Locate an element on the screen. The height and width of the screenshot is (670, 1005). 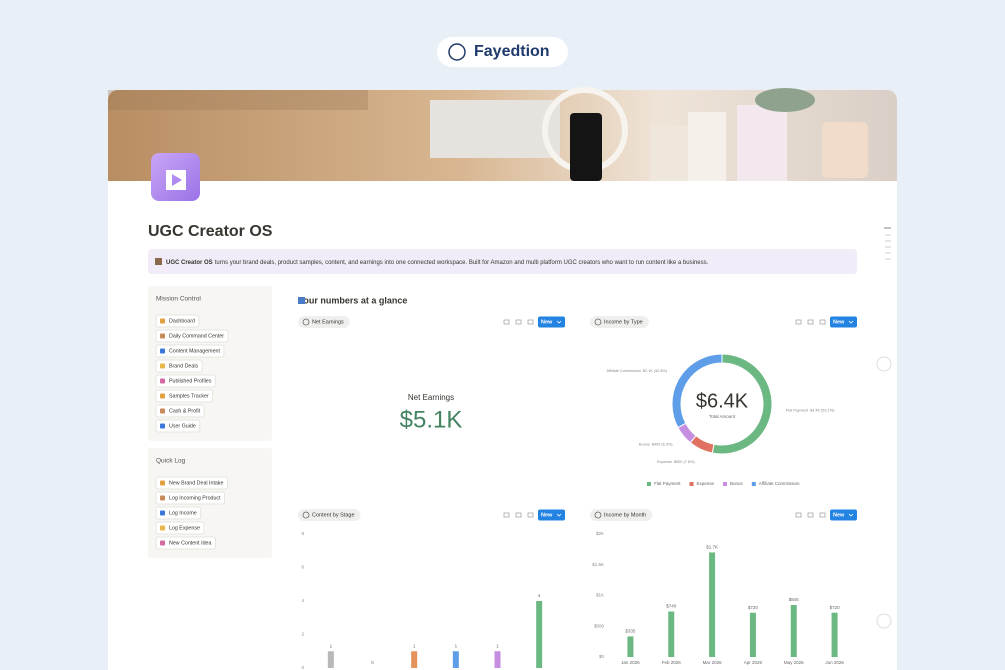
nav-label: Cash & Profit is located at coordinates (185, 411).